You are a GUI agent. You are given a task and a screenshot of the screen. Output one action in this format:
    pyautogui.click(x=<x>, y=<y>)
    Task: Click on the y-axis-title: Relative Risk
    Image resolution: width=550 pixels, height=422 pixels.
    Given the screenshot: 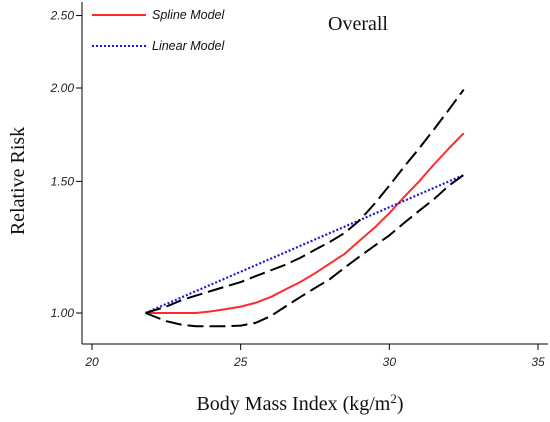 What is the action you would take?
    pyautogui.click(x=18, y=181)
    